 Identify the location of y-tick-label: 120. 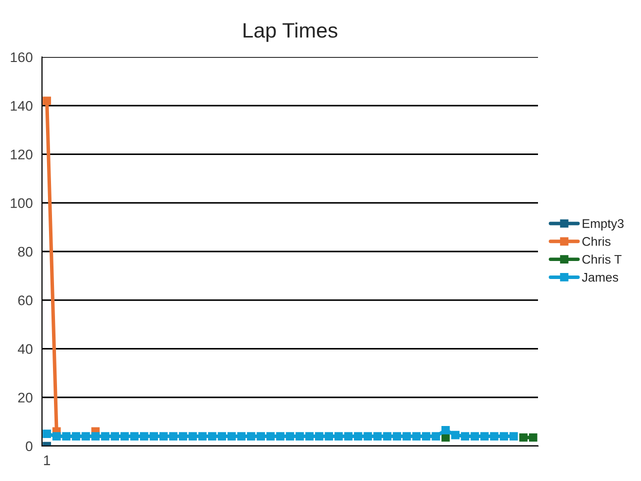
(21, 155).